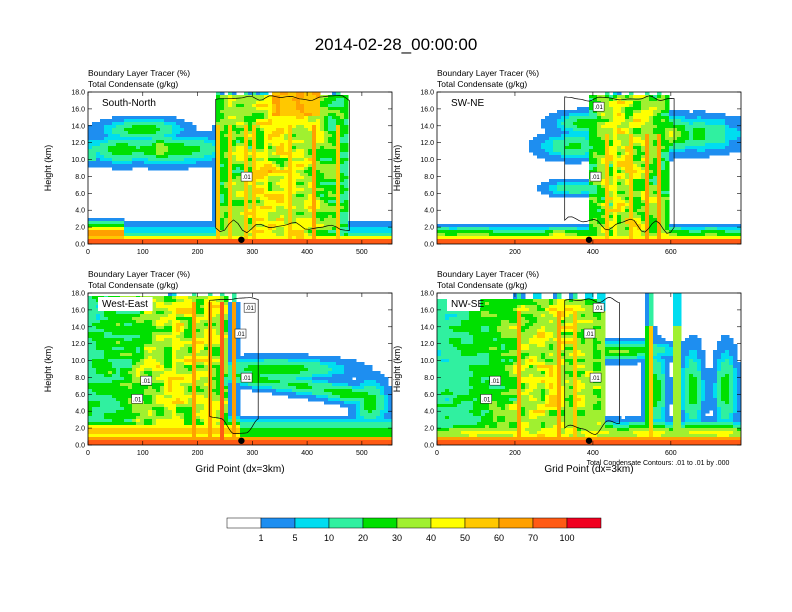 This screenshot has height=612, width=792. I want to click on panel-label: SW-NE, so click(467, 103).